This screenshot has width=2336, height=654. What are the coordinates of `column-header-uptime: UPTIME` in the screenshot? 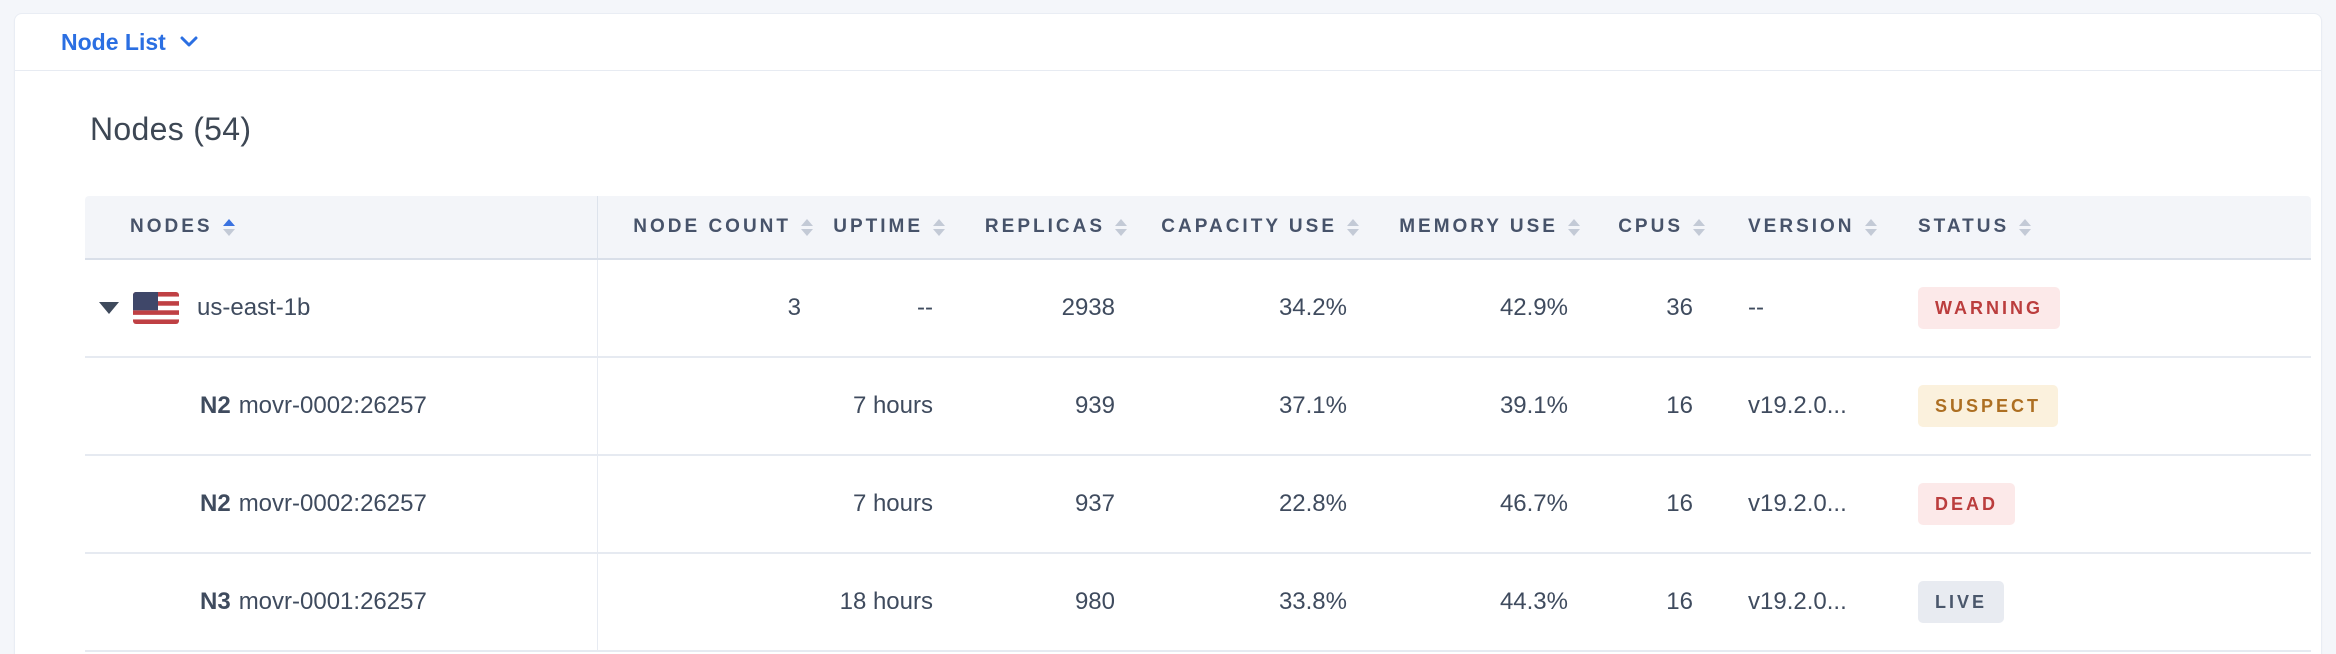 It's located at (887, 227).